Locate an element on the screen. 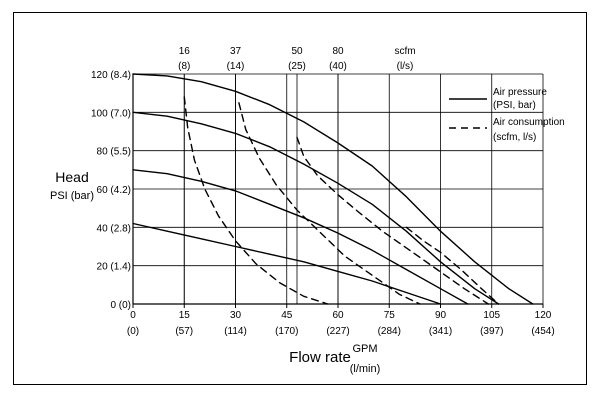  y-tick-label: 80 (5.5) is located at coordinates (114, 152).